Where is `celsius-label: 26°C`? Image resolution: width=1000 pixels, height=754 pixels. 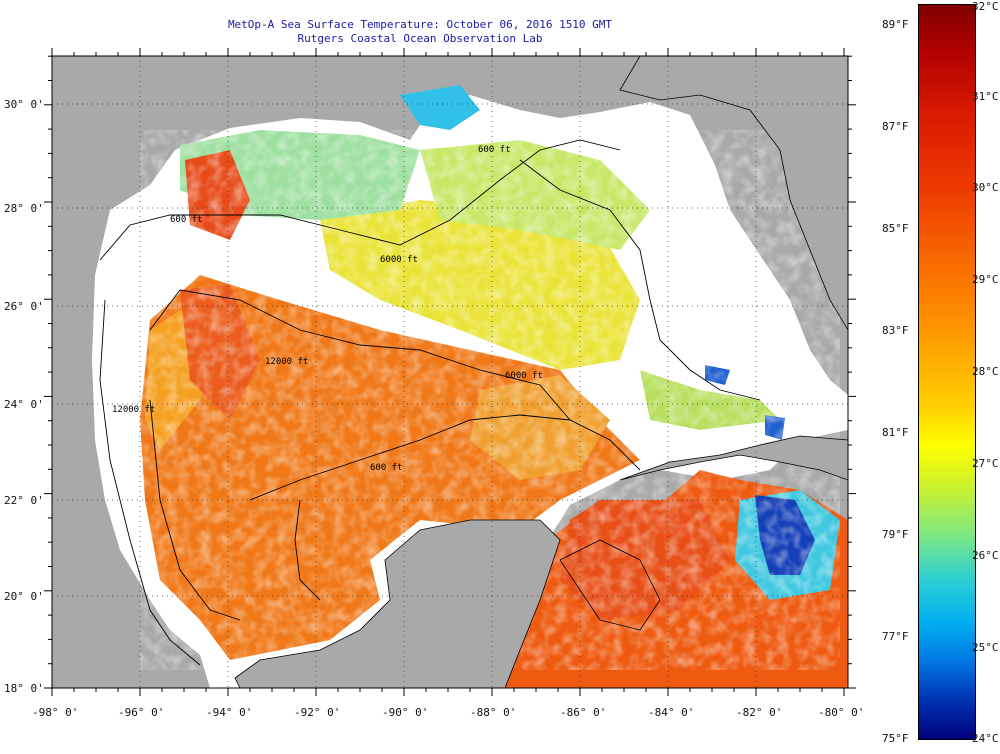
celsius-label: 26°C is located at coordinates (985, 555).